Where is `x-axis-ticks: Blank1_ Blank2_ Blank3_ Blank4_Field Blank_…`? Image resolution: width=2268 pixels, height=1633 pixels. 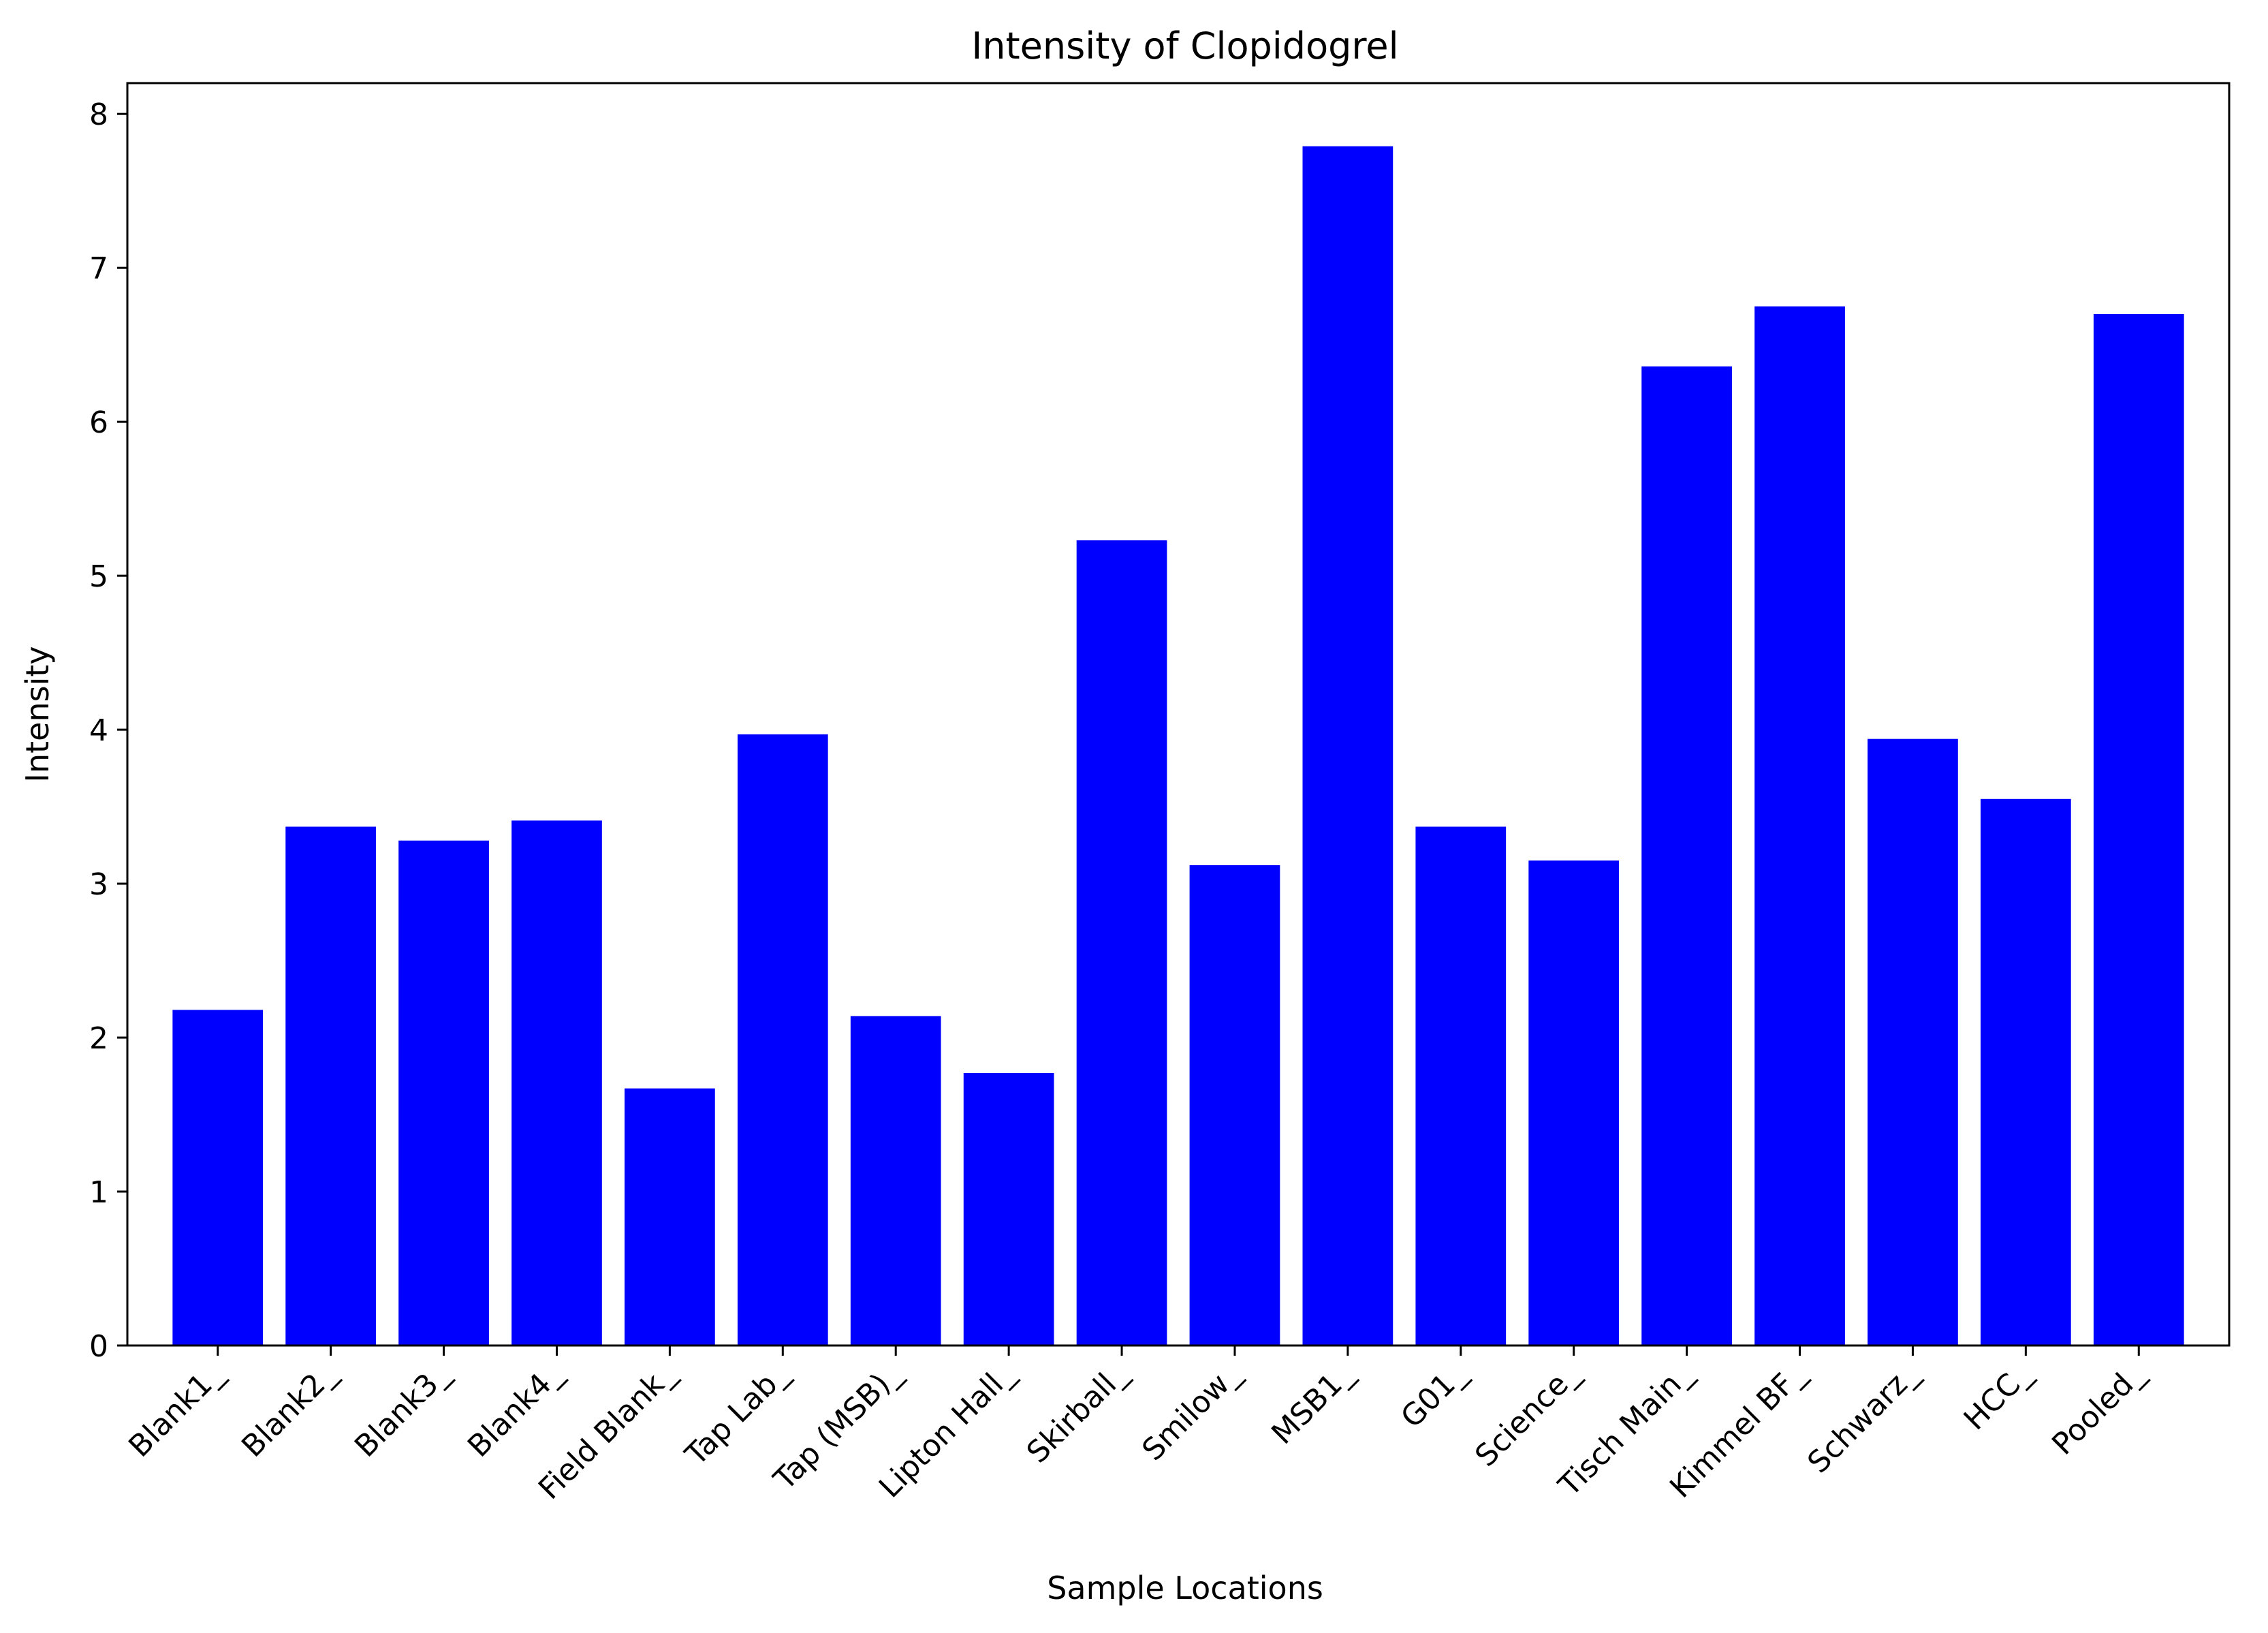
x-axis-ticks: Blank1_ Blank2_ Blank3_ Blank4_Field Blank_… is located at coordinates (1137, 1426).